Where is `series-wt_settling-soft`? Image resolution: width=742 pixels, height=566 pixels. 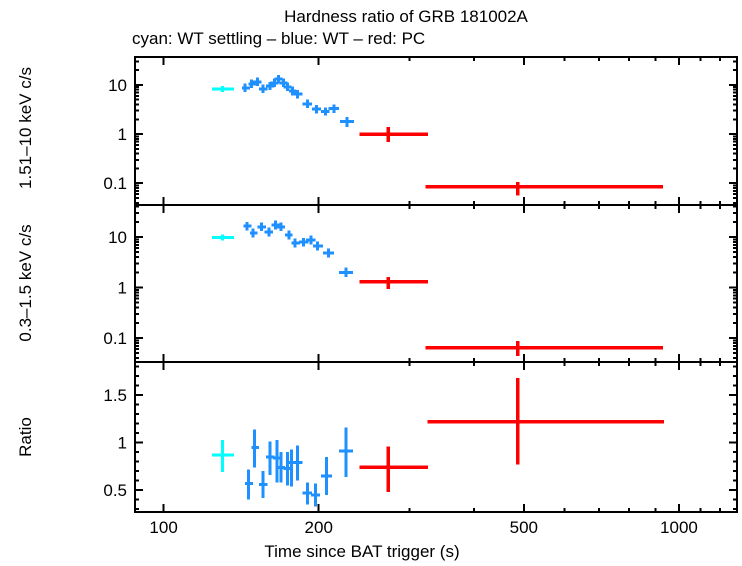
series-wt_settling-soft is located at coordinates (223, 237).